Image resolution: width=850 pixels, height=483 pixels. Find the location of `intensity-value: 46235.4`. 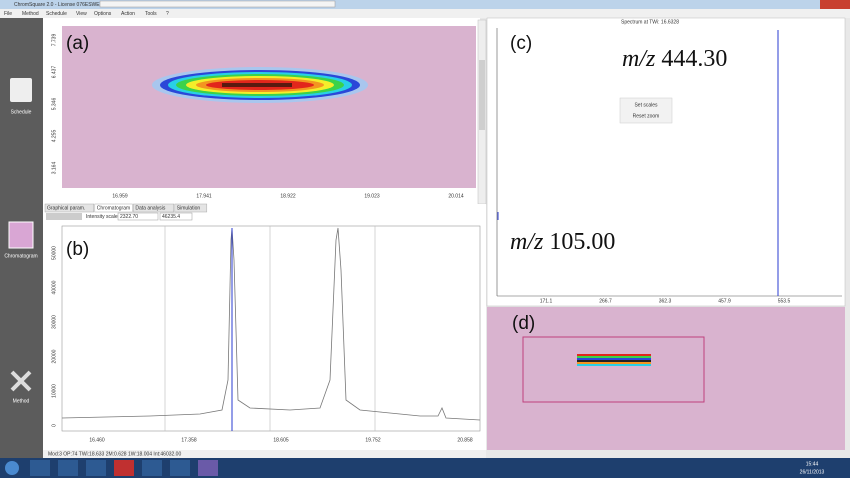

intensity-value: 46235.4 is located at coordinates (171, 217).